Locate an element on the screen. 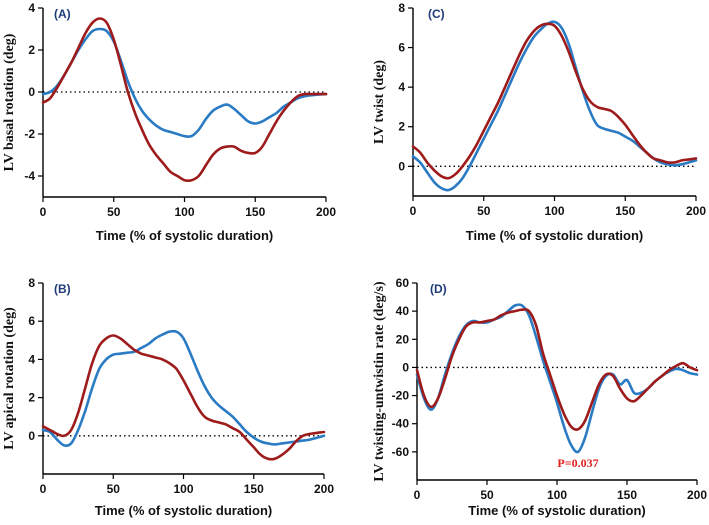 The width and height of the screenshot is (709, 525). chart-a-y-title: LV basal rotation (deg) is located at coordinates (9, 102).